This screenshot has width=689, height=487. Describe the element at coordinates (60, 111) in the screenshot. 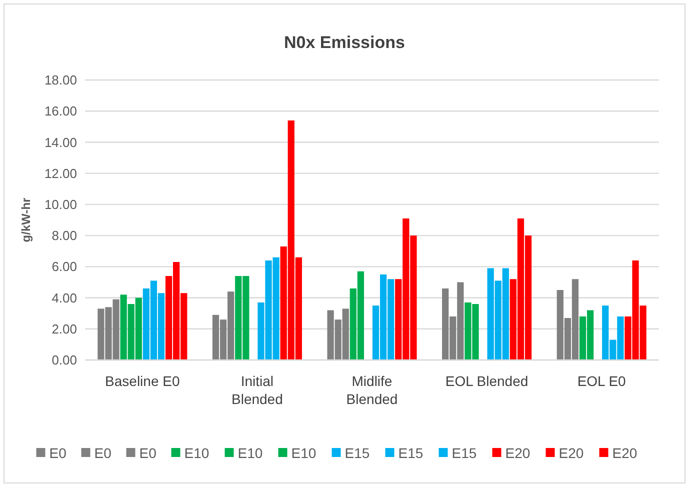

I see `y-tick-label: 16.00` at that location.